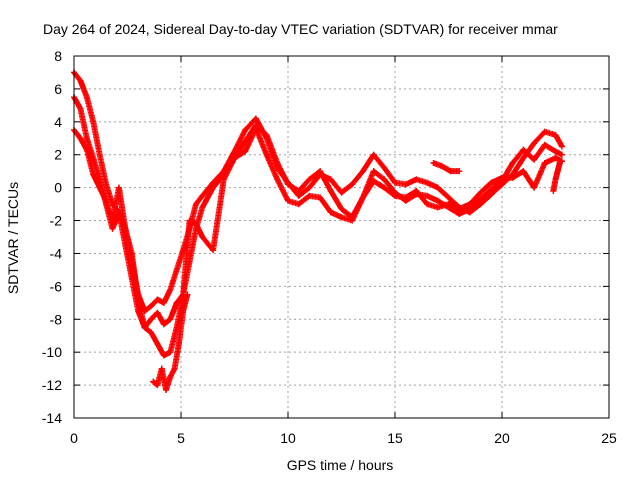 The width and height of the screenshot is (640, 480). Describe the element at coordinates (58, 188) in the screenshot. I see `y-tick-label: 0` at that location.